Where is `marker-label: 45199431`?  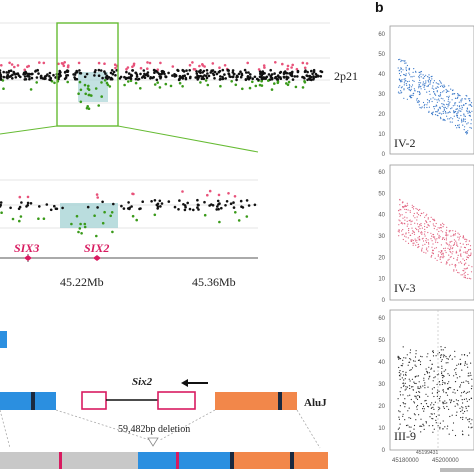
marker-label: 45199431 is located at coordinates (427, 453).